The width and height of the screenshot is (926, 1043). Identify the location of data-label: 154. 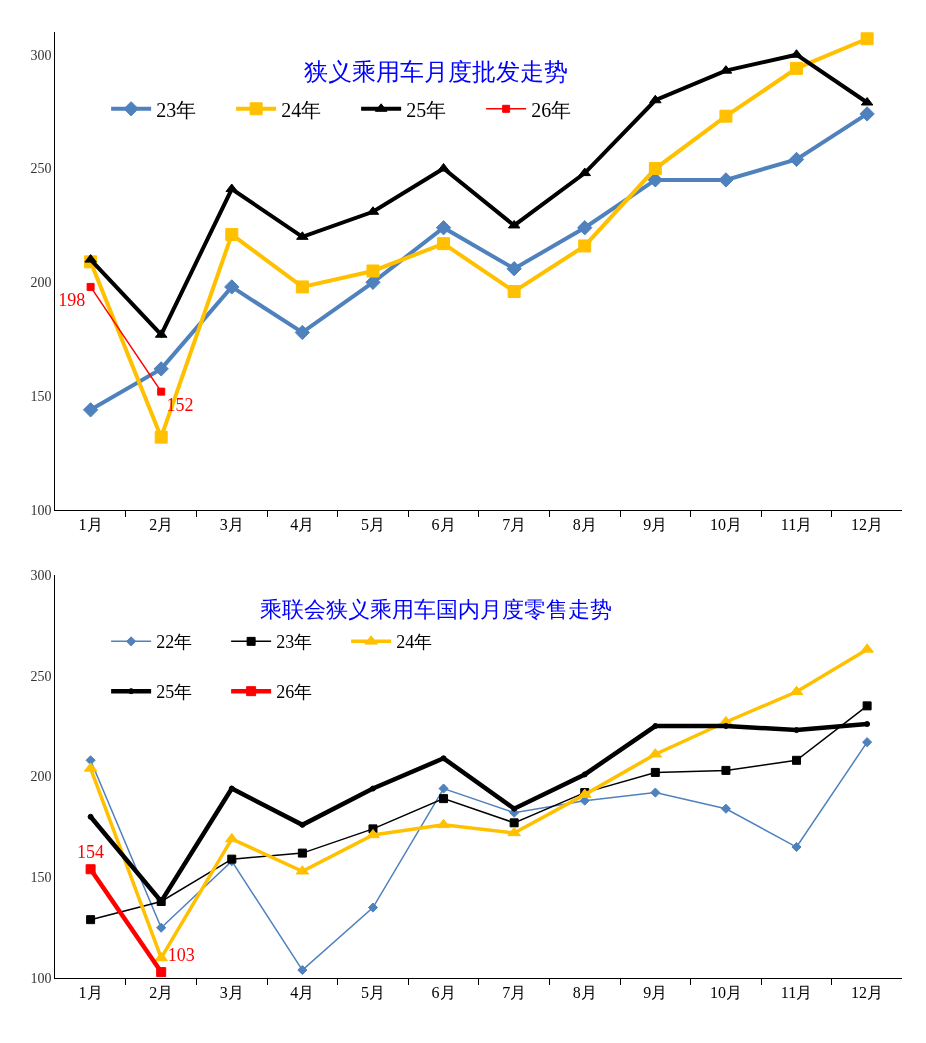
(91, 852).